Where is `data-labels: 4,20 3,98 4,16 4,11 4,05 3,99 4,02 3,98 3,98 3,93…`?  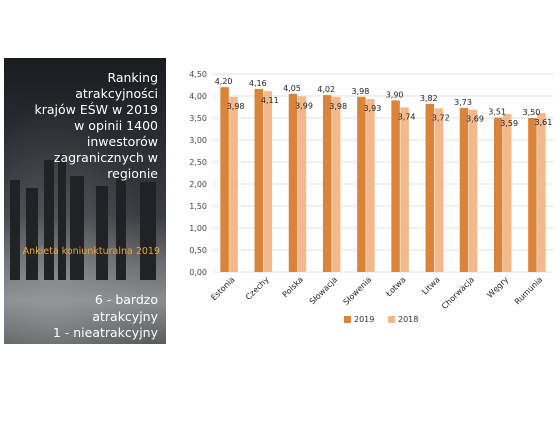
data-labels: 4,20 3,98 4,16 4,11 4,05 3,99 4,02 3,98 3,98 3,93… is located at coordinates (384, 102).